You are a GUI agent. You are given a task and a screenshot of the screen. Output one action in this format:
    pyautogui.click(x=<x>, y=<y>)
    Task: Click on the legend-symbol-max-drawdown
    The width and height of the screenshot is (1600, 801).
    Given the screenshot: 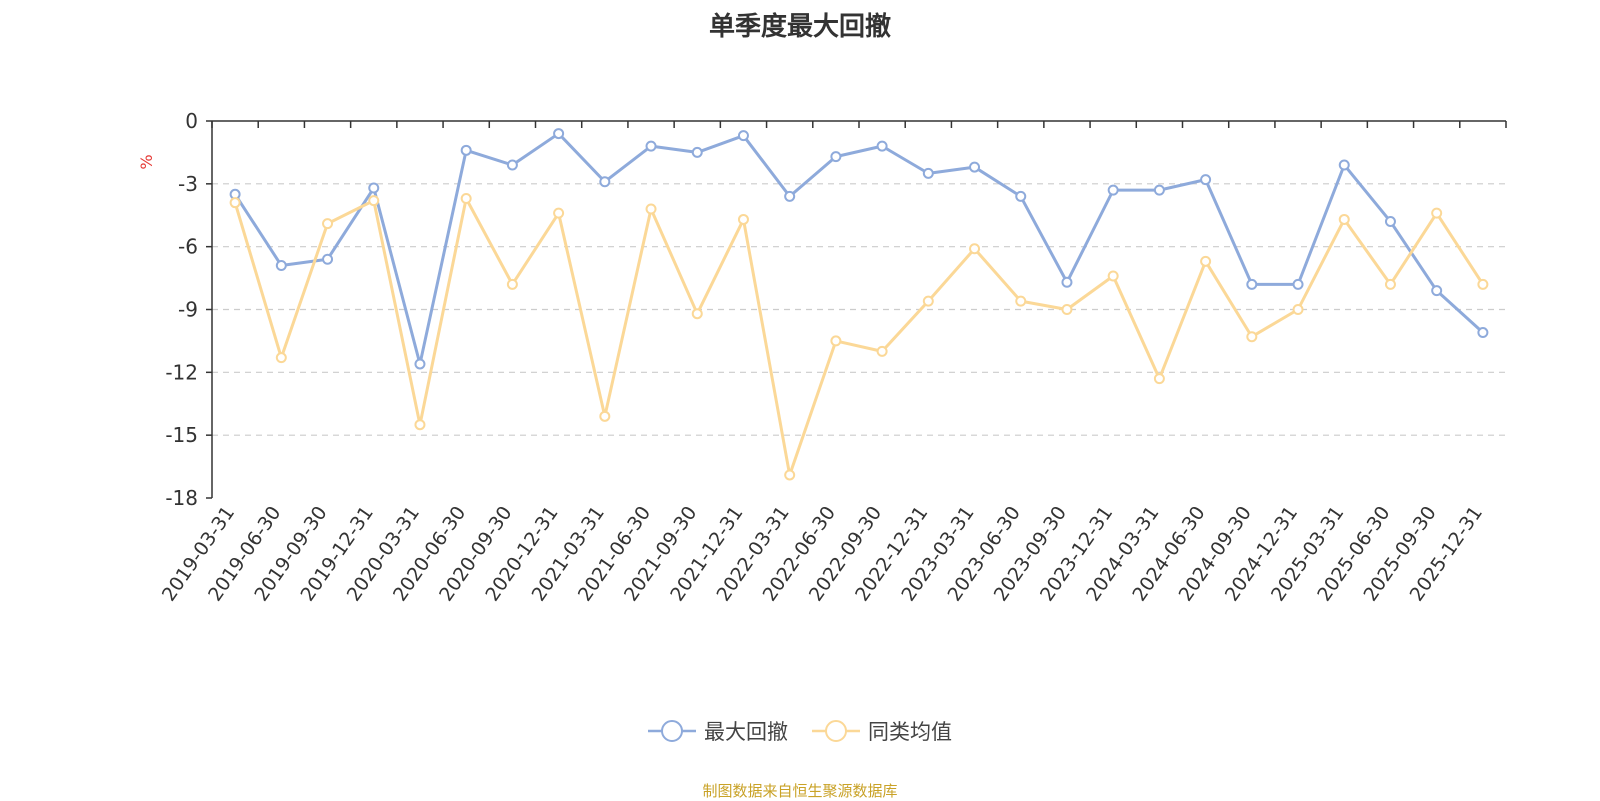 What is the action you would take?
    pyautogui.click(x=672, y=731)
    